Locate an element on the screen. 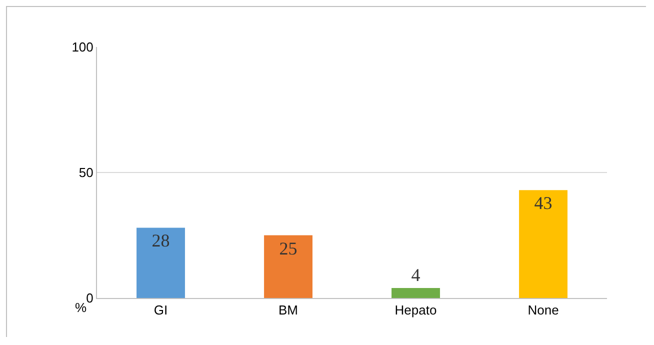 This screenshot has height=345, width=654. x-tick-label: None is located at coordinates (543, 310).